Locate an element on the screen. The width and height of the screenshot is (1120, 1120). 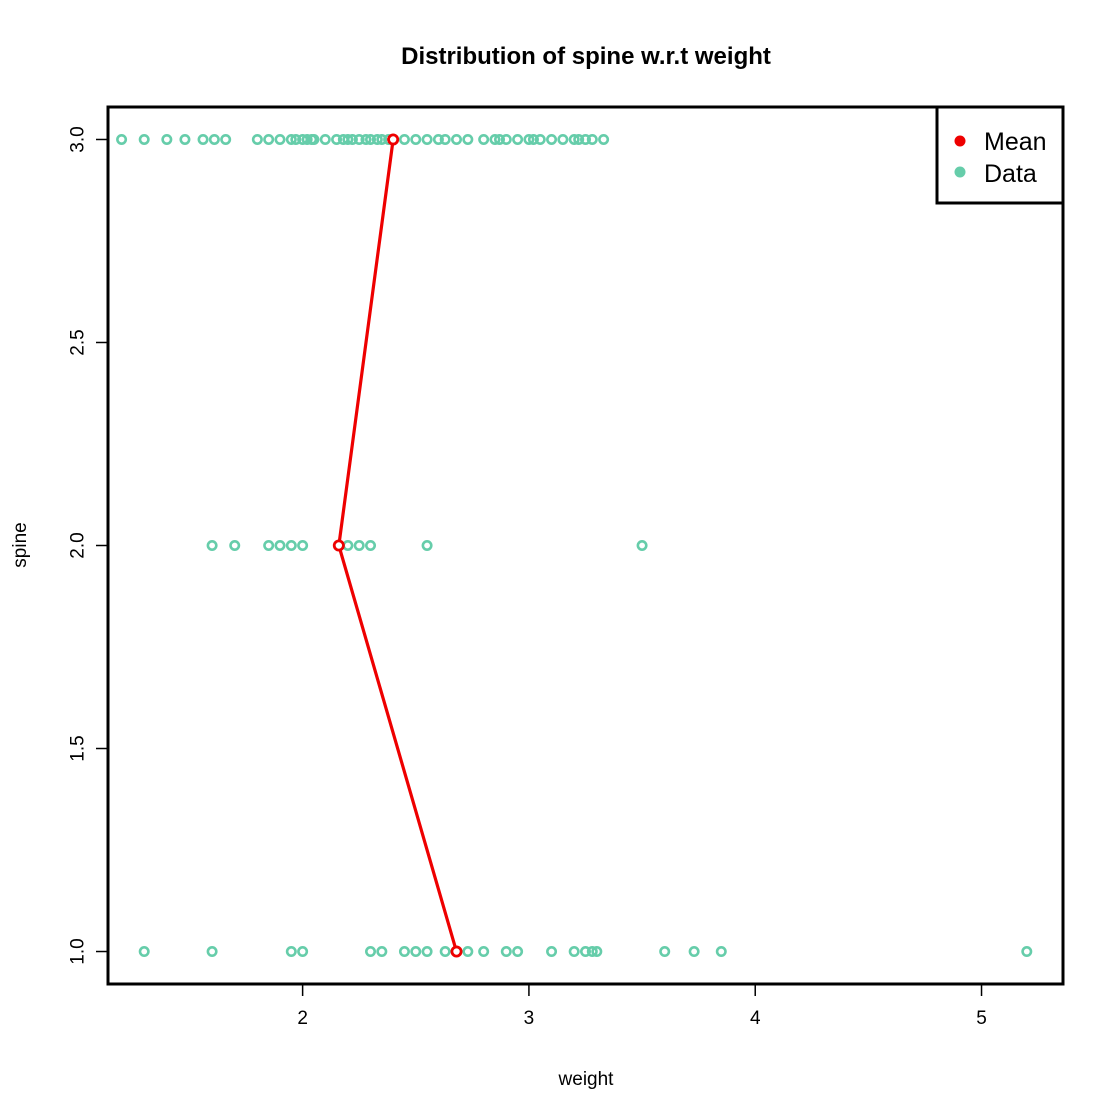
x-axis-label: weight is located at coordinates (586, 1079).